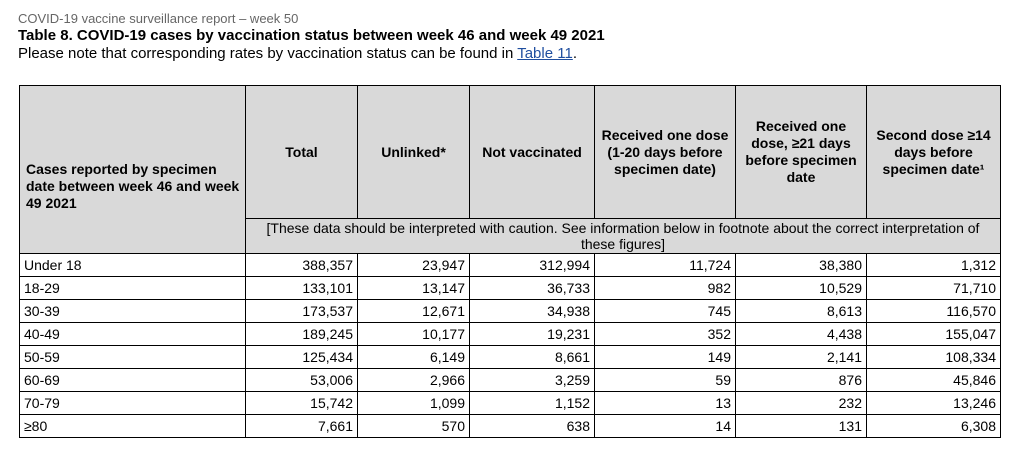 The width and height of the screenshot is (1024, 461). Describe the element at coordinates (413, 288) in the screenshot. I see `unlinked-cell: 13,147` at that location.